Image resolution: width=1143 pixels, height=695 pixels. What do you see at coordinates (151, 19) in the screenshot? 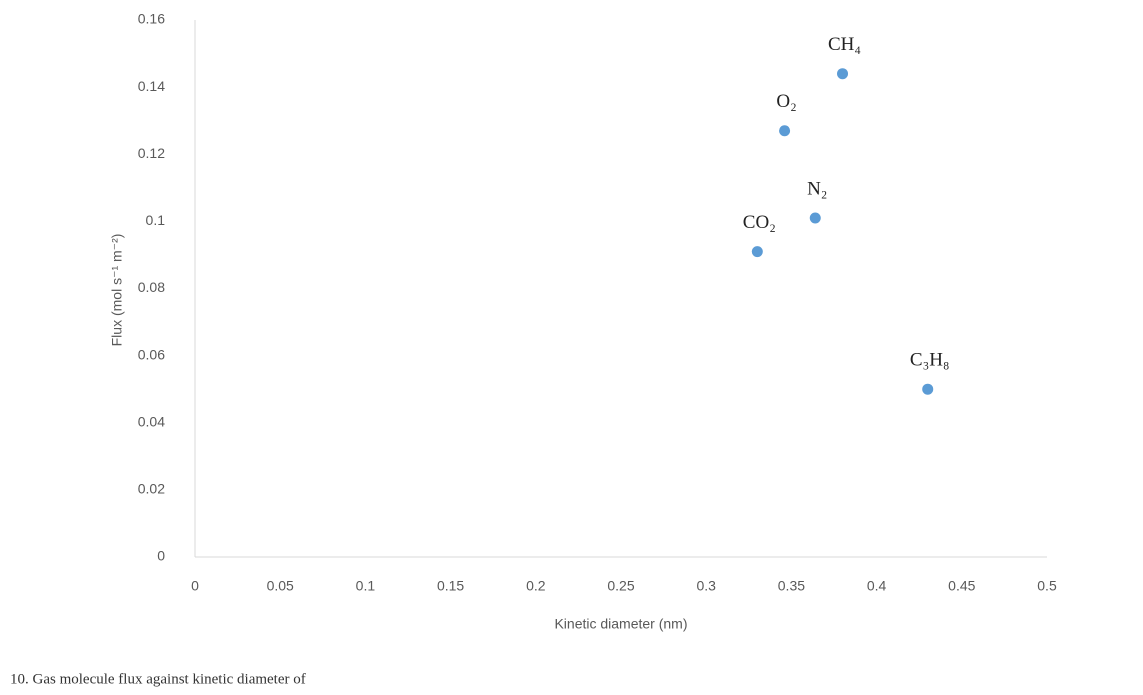
I see `y-tick-label: 0.16` at bounding box center [151, 19].